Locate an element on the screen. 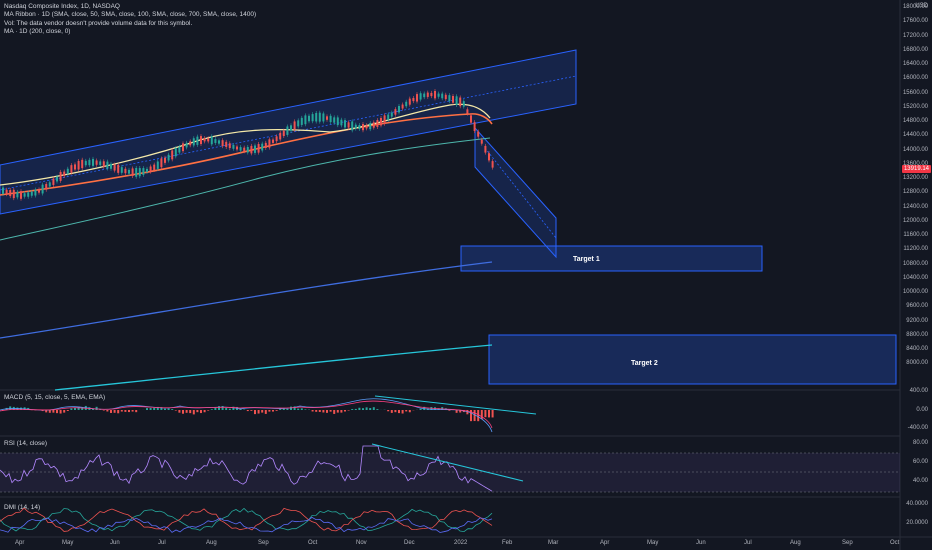 The height and width of the screenshot is (550, 932). target-2-label: Target 2 is located at coordinates (644, 363).